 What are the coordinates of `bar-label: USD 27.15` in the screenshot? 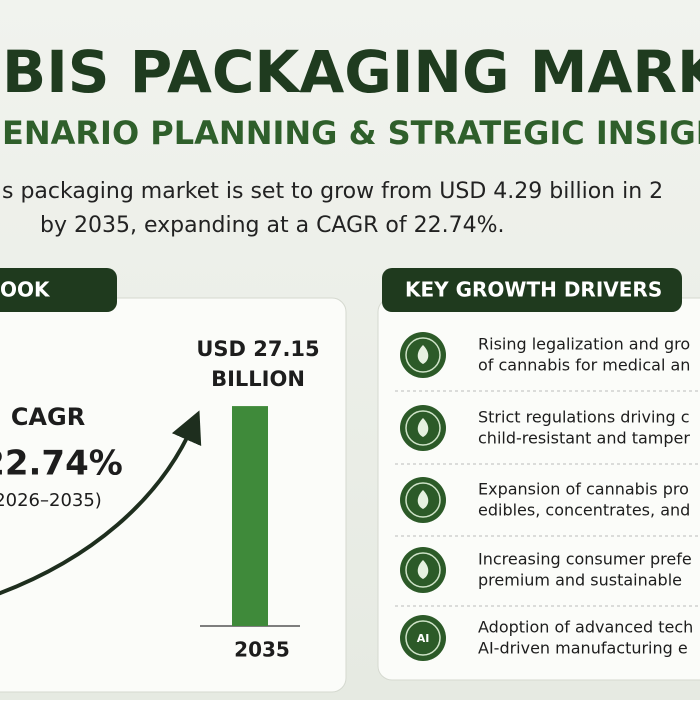 It's located at (257, 349).